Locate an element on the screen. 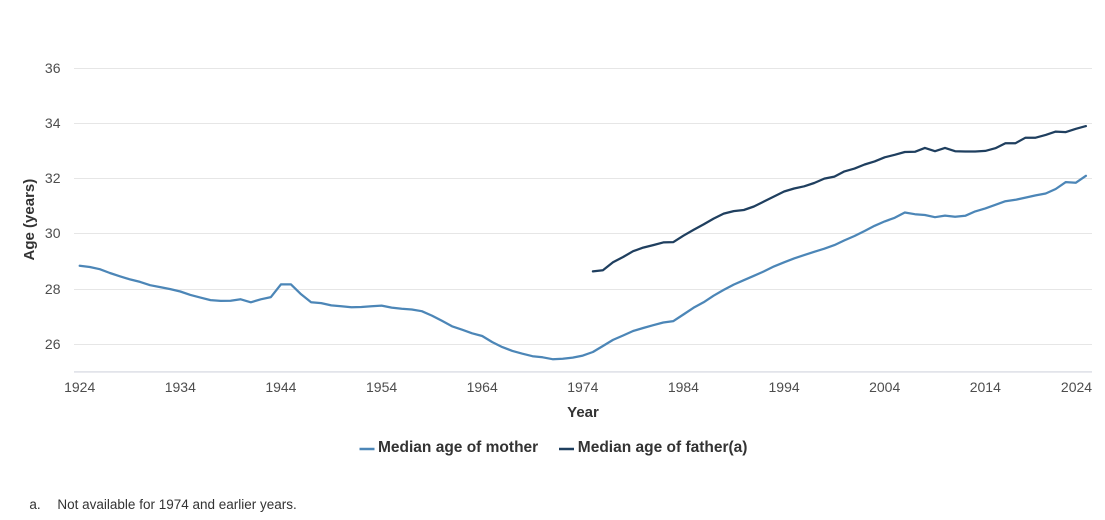  svg-text: Median age of father(a) is located at coordinates (663, 447).